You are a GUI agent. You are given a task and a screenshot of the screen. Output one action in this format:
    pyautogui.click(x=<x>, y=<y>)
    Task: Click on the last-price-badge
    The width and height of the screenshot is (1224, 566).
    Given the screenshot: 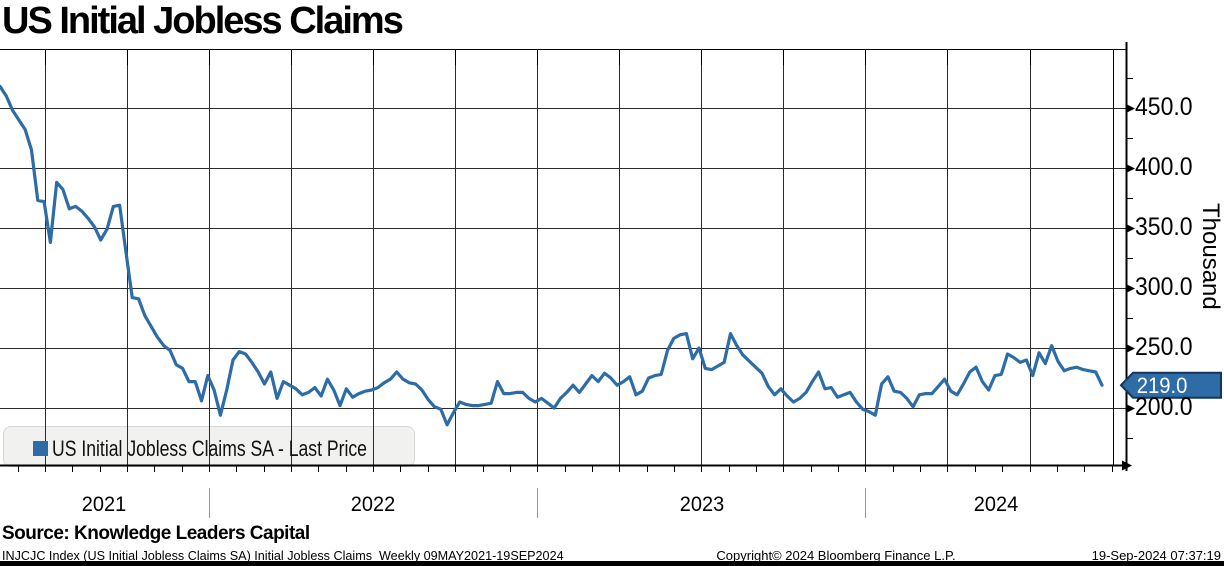 What is the action you would take?
    pyautogui.click(x=1170, y=385)
    